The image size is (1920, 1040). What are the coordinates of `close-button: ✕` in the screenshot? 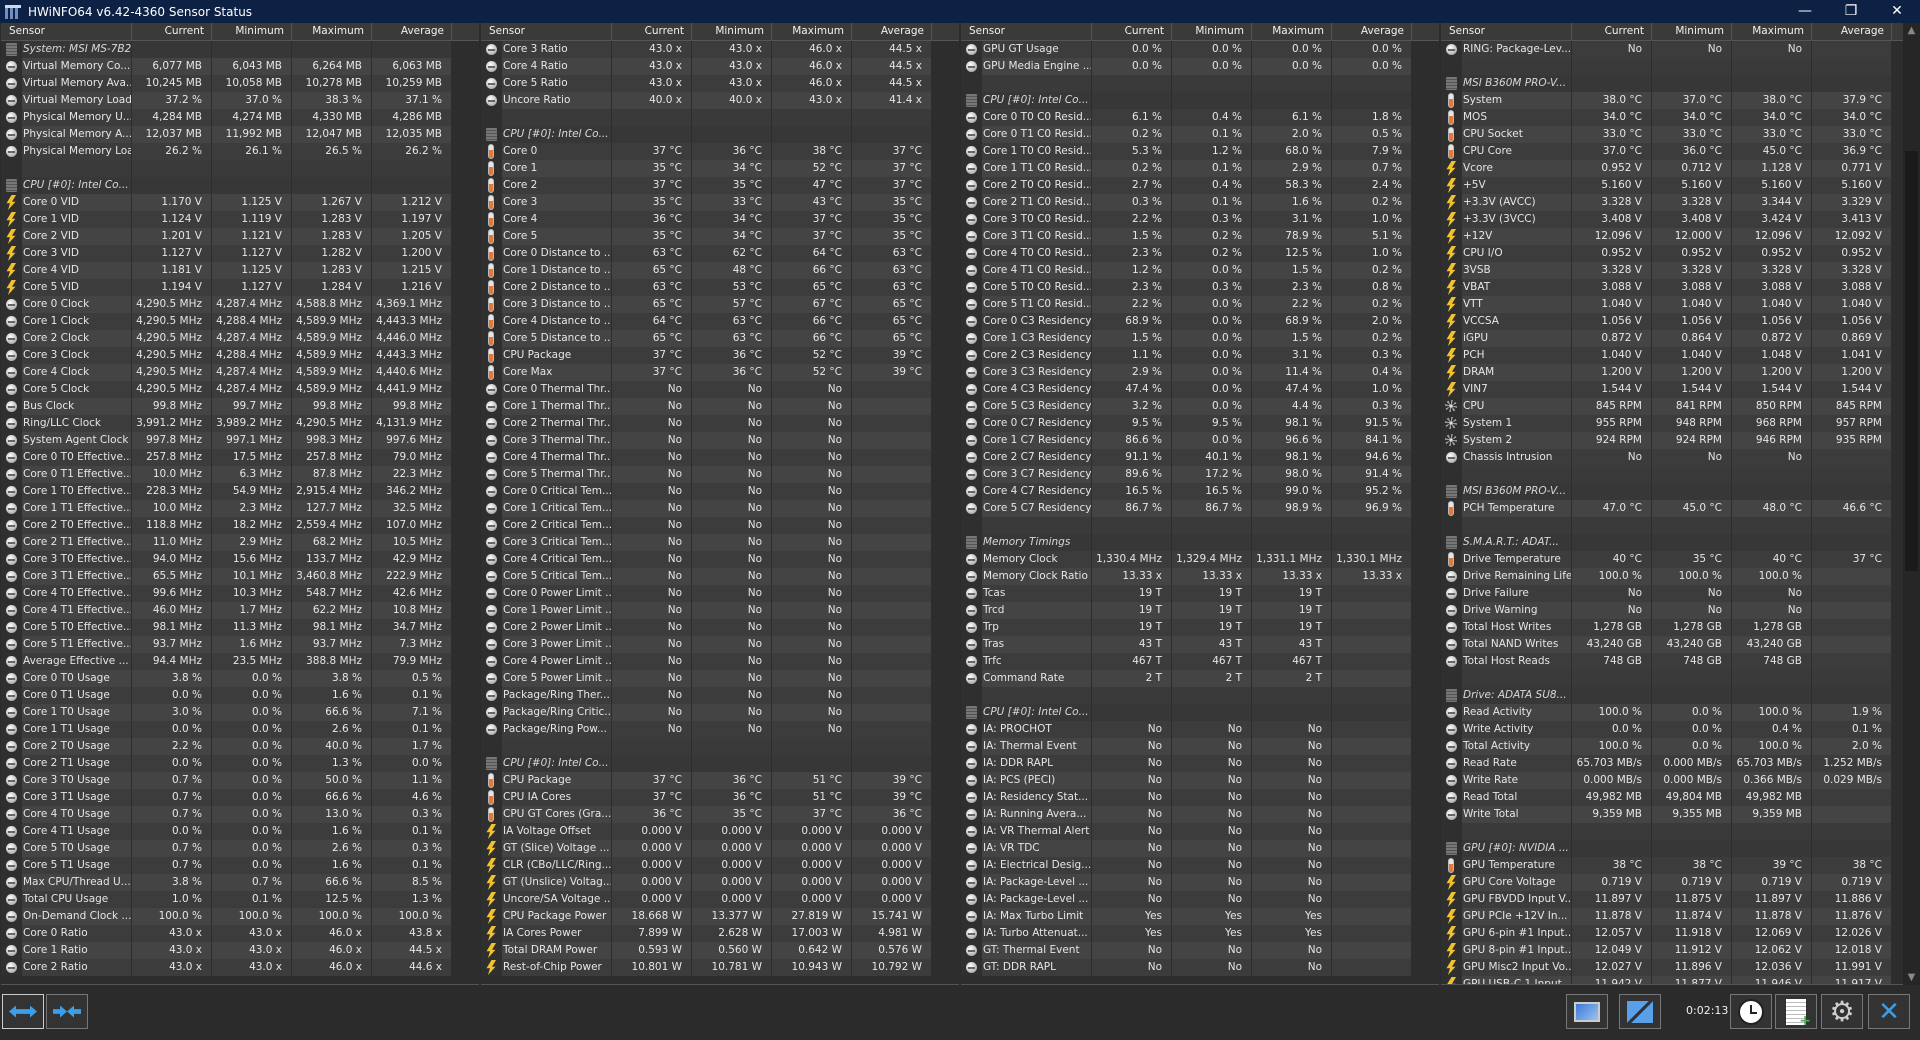 It's located at (1889, 1011).